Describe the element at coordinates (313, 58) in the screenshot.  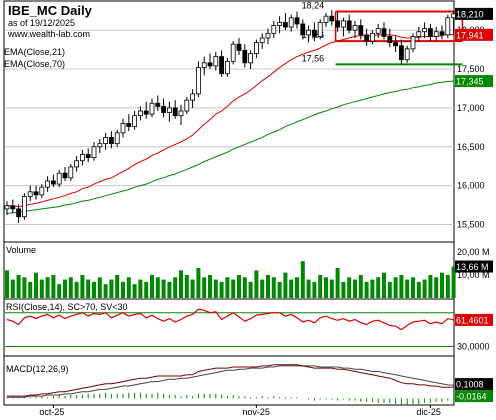
I see `level-label-2: 17,56` at that location.